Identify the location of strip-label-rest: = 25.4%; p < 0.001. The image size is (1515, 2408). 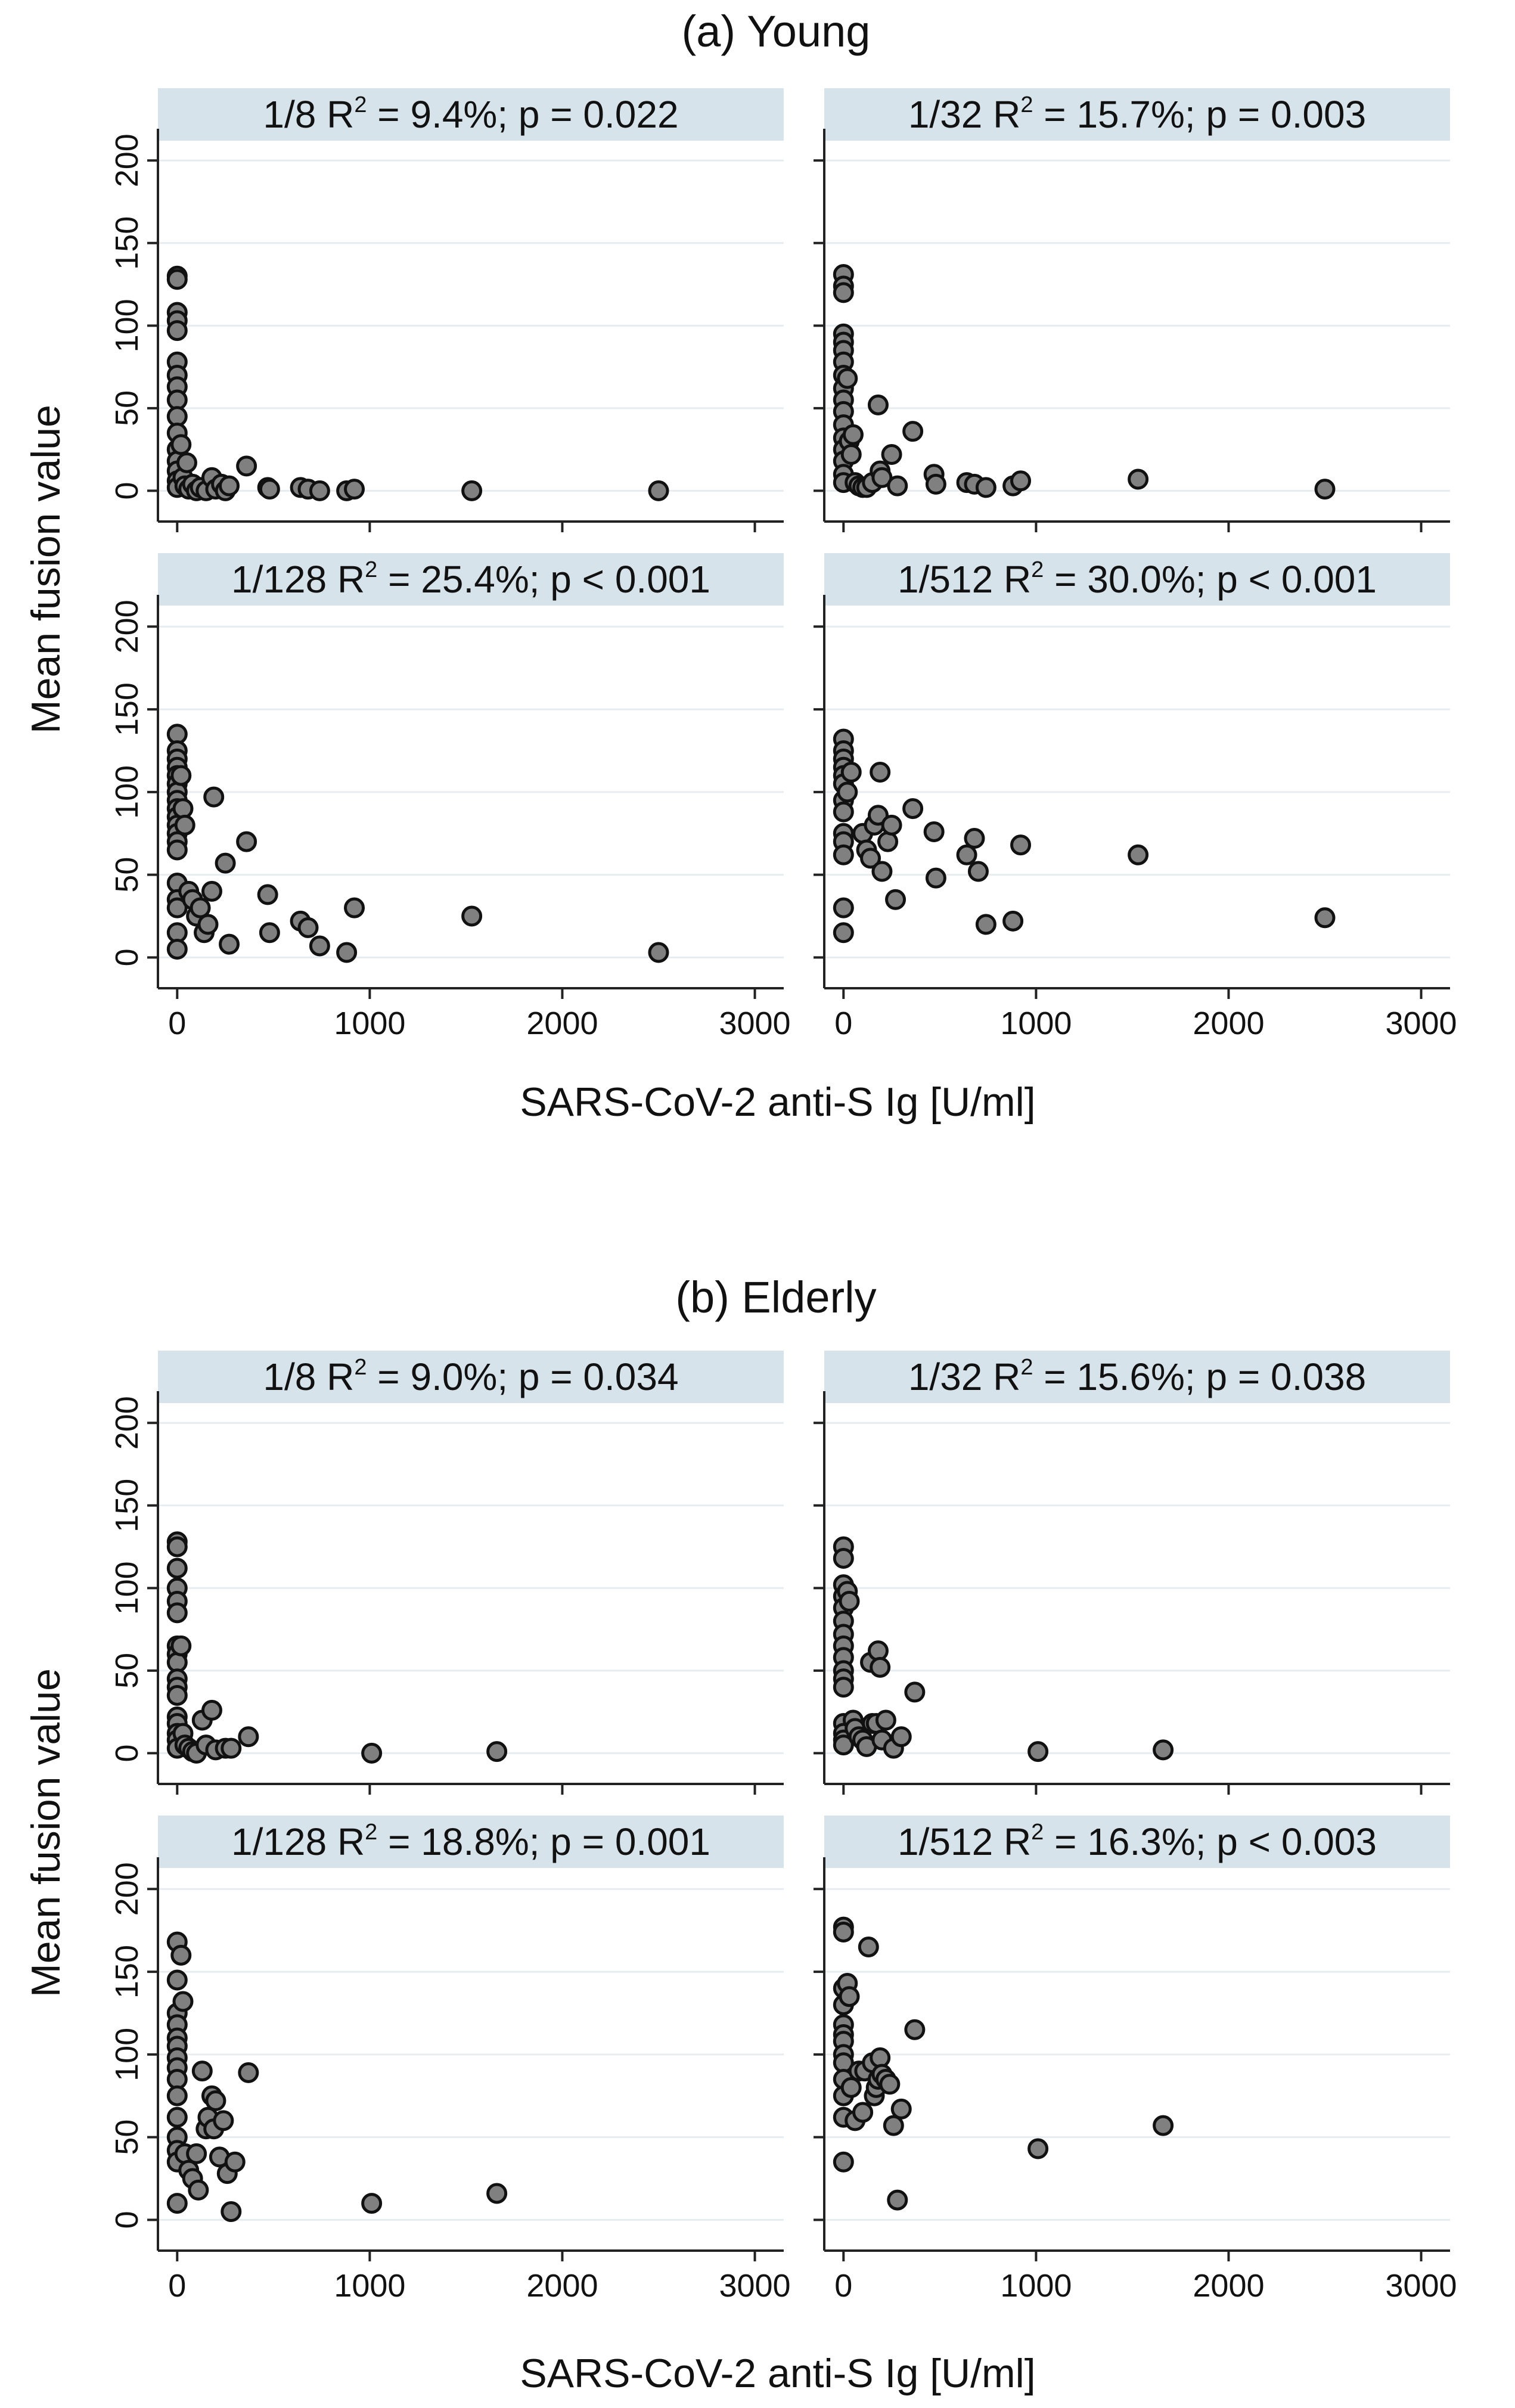
(543, 579).